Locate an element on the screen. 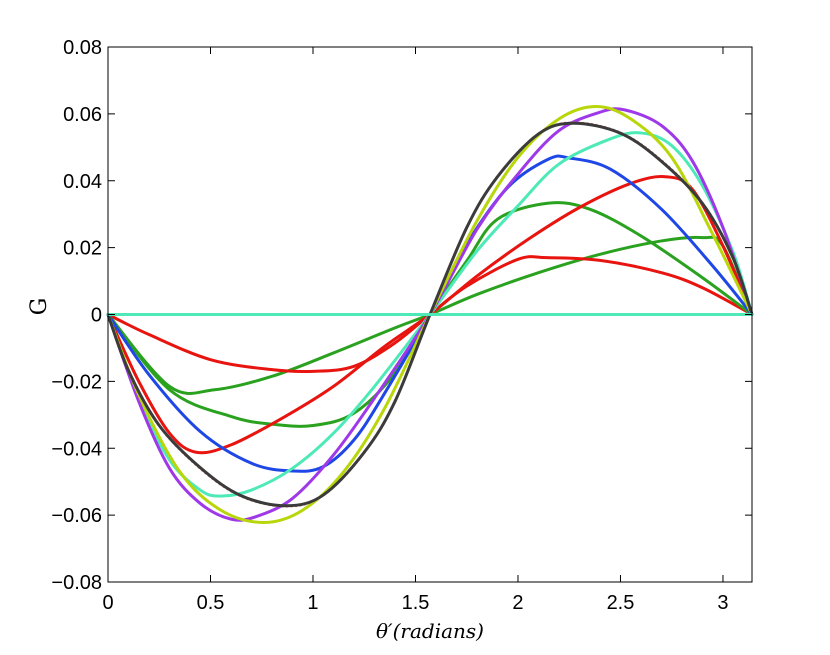  x-tick-label: 2.5 is located at coordinates (621, 603).